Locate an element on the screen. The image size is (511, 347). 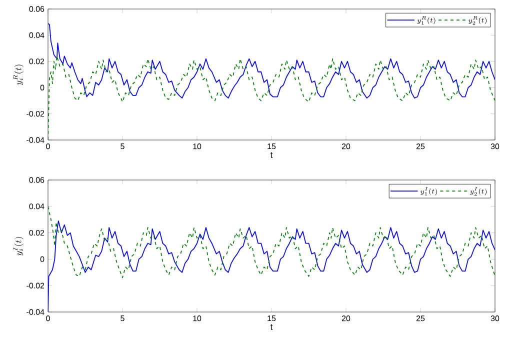
legend-label: $y_2^R(t)$ is located at coordinates (477, 20).